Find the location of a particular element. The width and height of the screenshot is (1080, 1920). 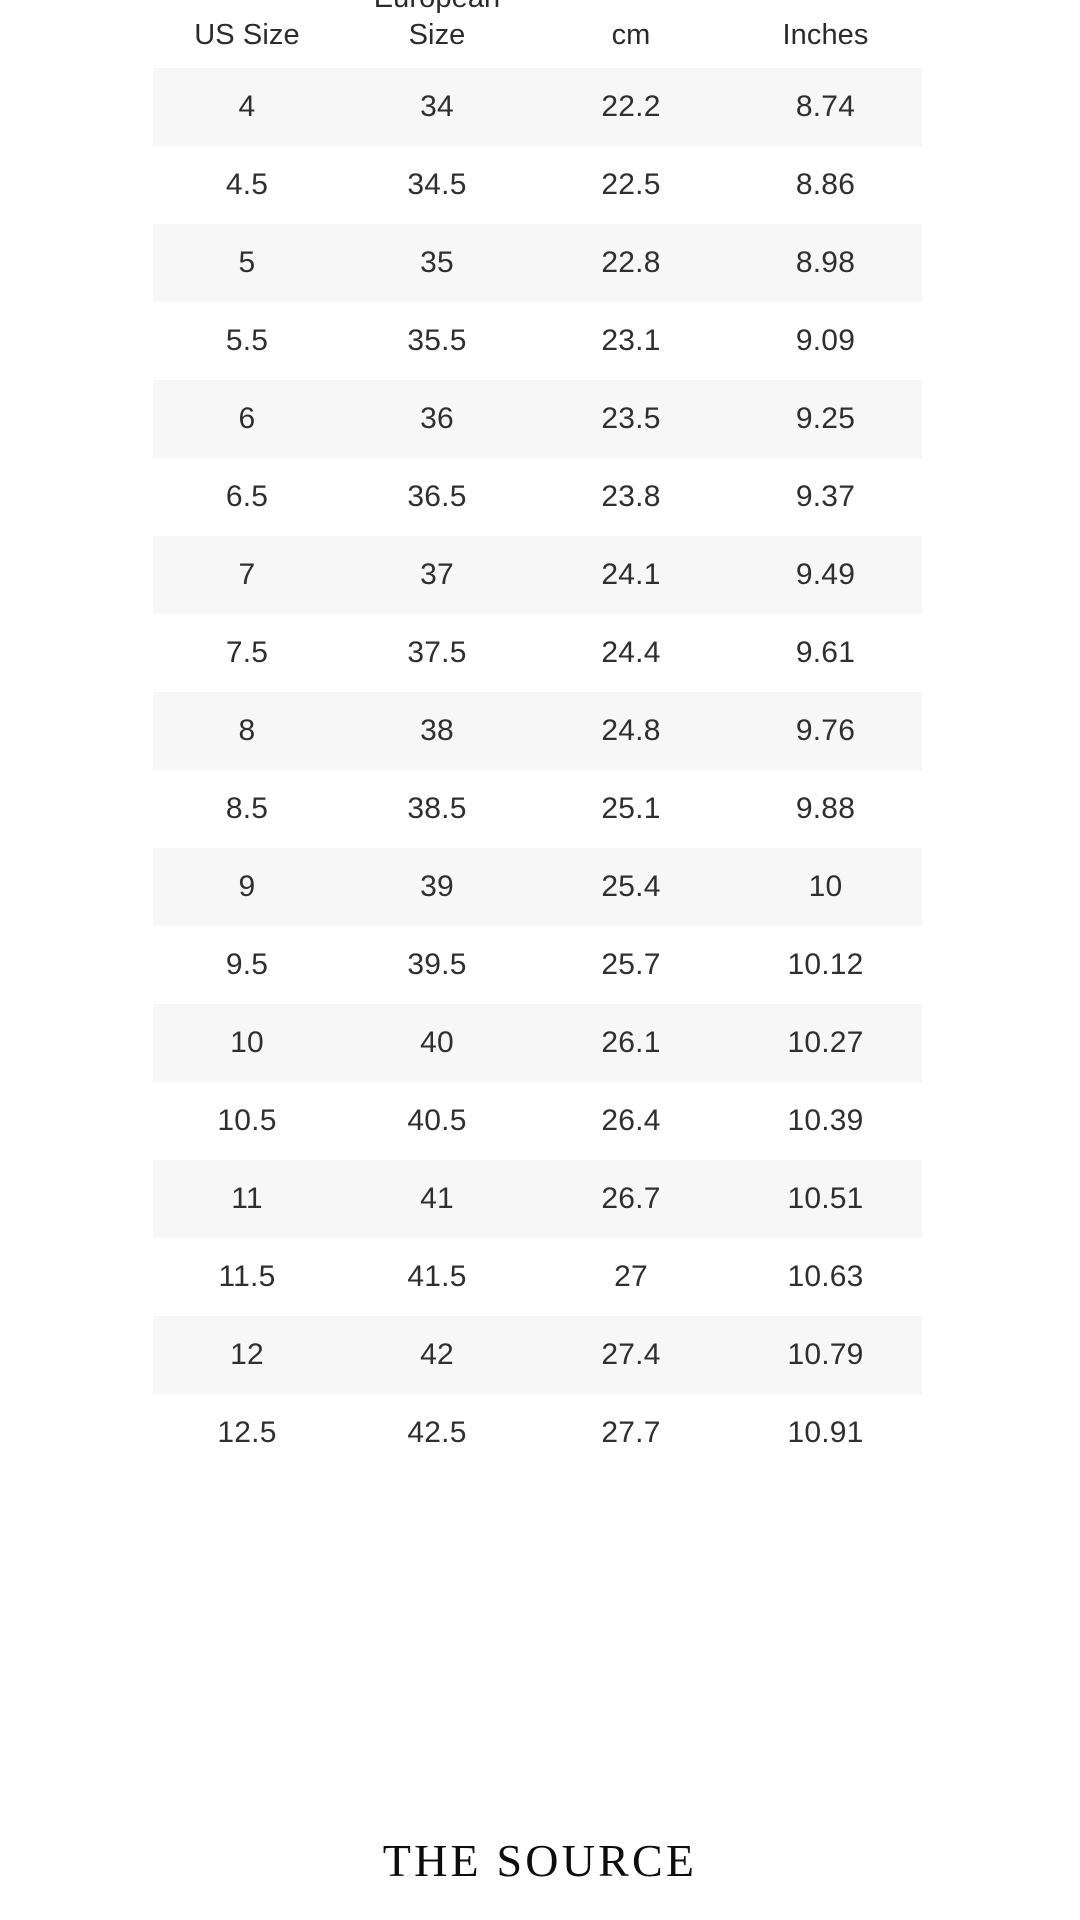

table-row: 5.5 35.5 23.1 9.09 is located at coordinates (537, 341).